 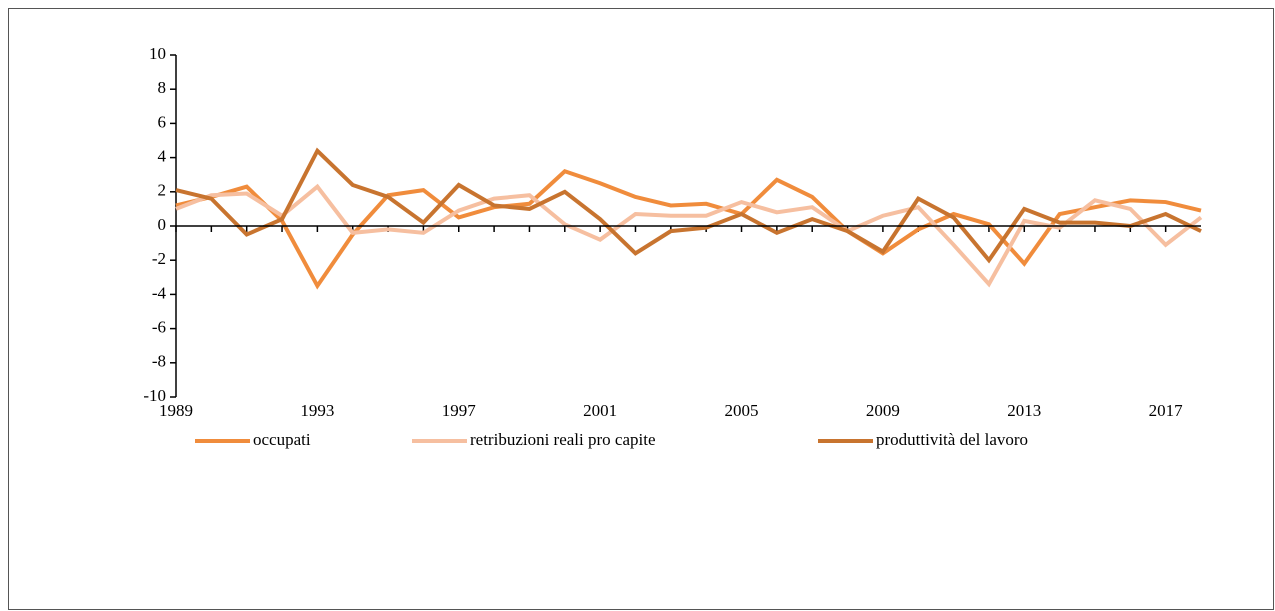 What do you see at coordinates (159, 258) in the screenshot?
I see `y-tick-label: -2` at bounding box center [159, 258].